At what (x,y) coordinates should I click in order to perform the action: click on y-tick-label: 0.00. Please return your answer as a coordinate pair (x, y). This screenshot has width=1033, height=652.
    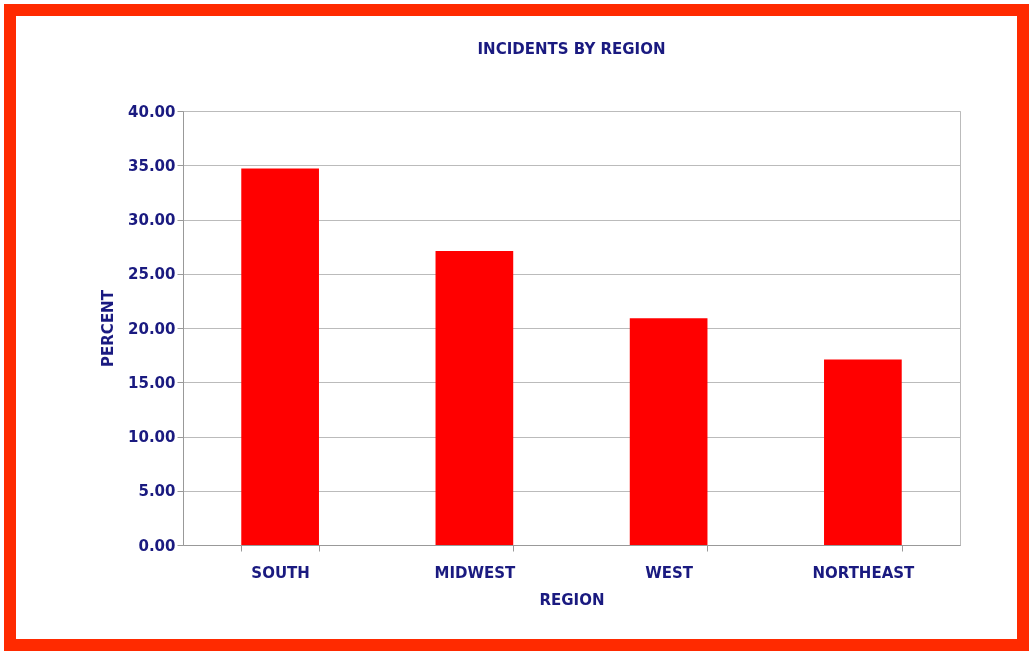
    Looking at the image, I should click on (157, 545).